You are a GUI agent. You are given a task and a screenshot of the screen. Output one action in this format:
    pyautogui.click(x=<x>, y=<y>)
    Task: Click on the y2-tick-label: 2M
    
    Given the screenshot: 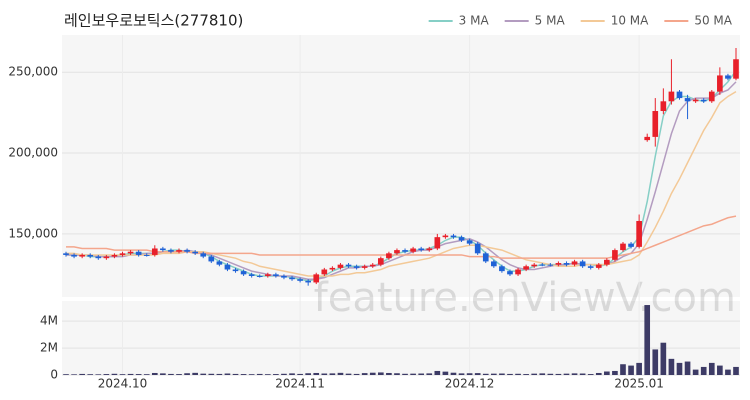 What is the action you would take?
    pyautogui.click(x=49, y=348)
    